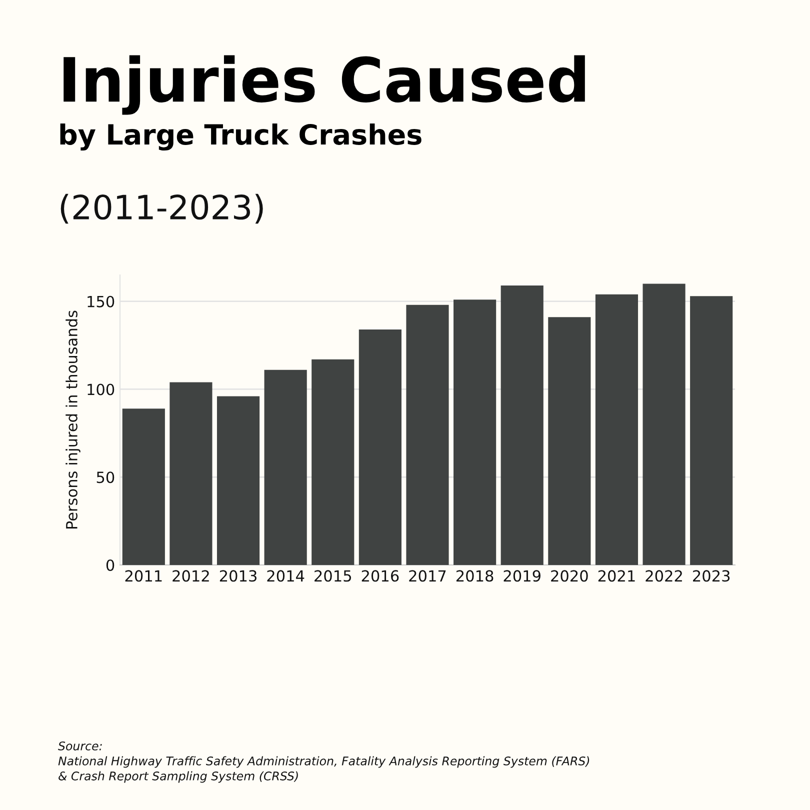  What do you see at coordinates (616, 576) in the screenshot?
I see `x-tick-label: 2021` at bounding box center [616, 576].